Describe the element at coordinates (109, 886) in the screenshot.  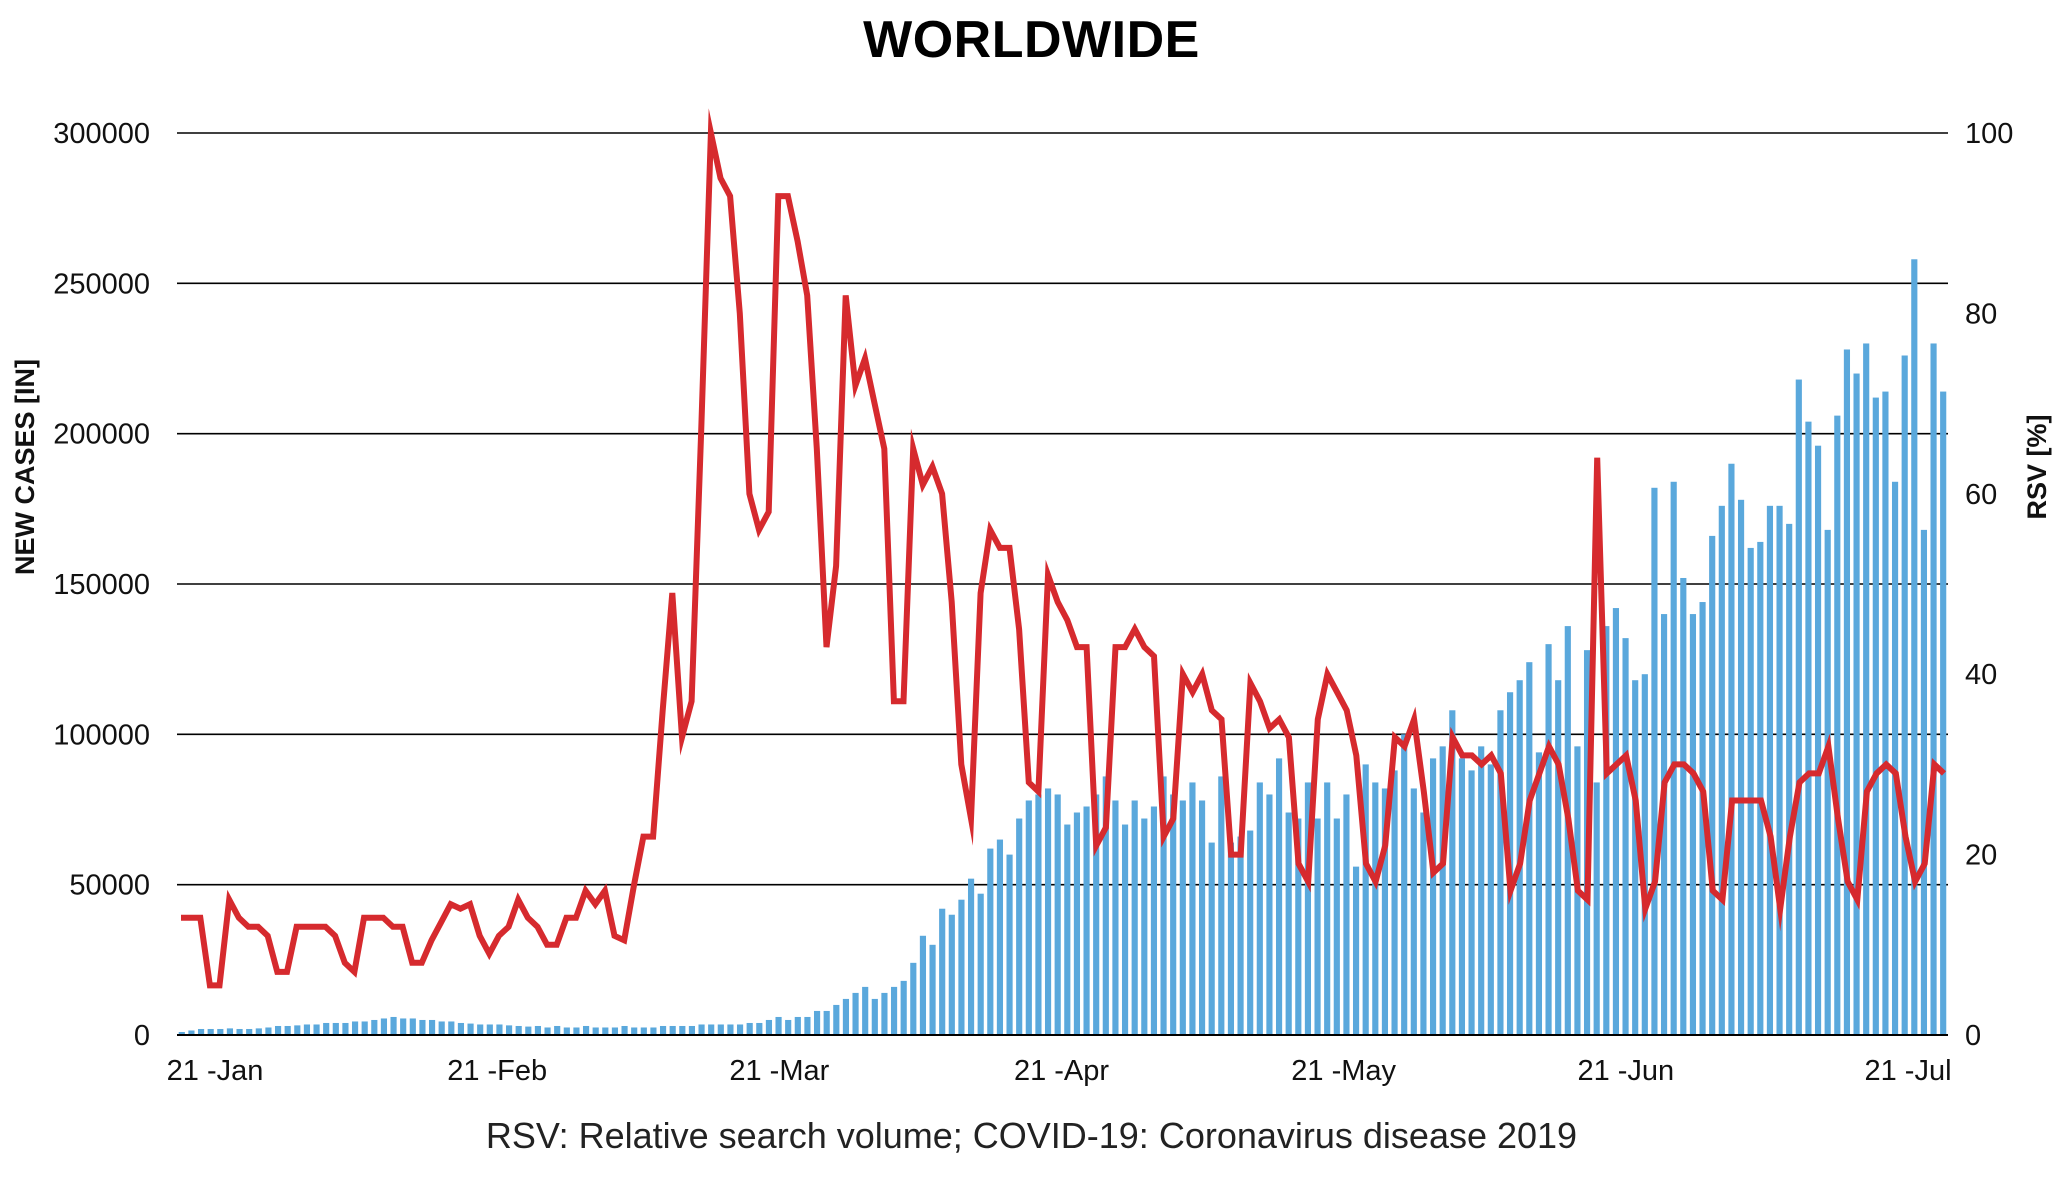
I see `left-tick-label: 50000` at that location.